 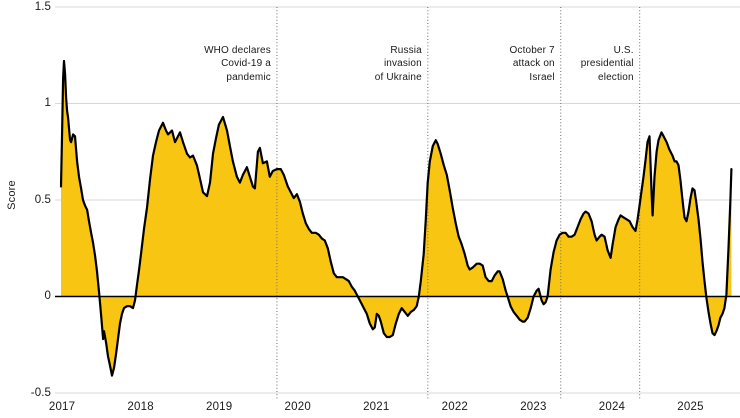 What do you see at coordinates (532, 50) in the screenshot?
I see `event-annotation-line: October 7` at bounding box center [532, 50].